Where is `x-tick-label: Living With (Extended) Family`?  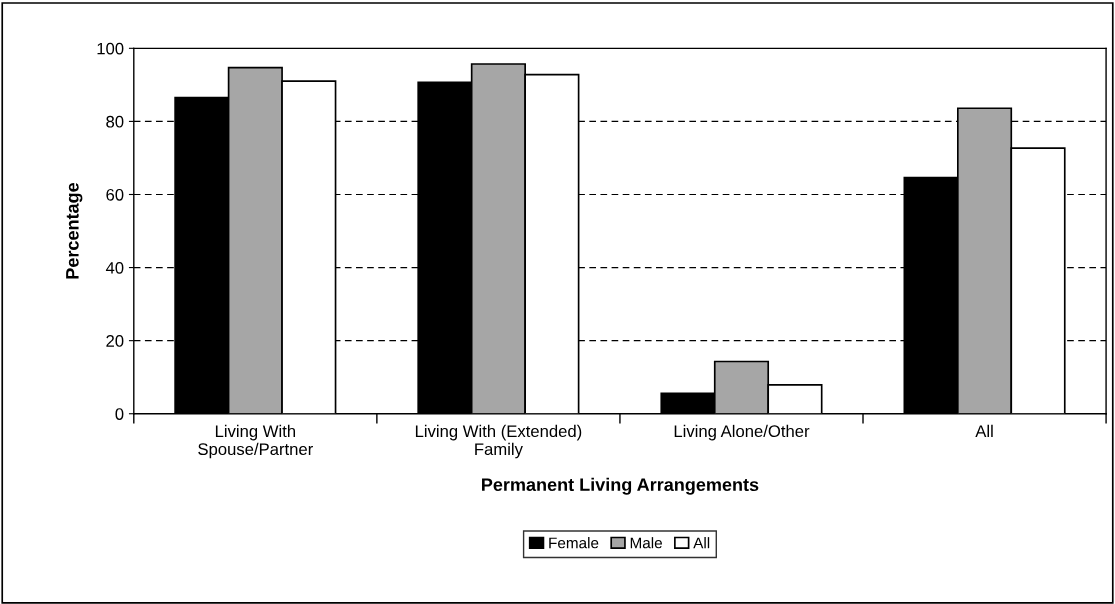
x-tick-label: Living With (Extended) Family is located at coordinates (498, 441).